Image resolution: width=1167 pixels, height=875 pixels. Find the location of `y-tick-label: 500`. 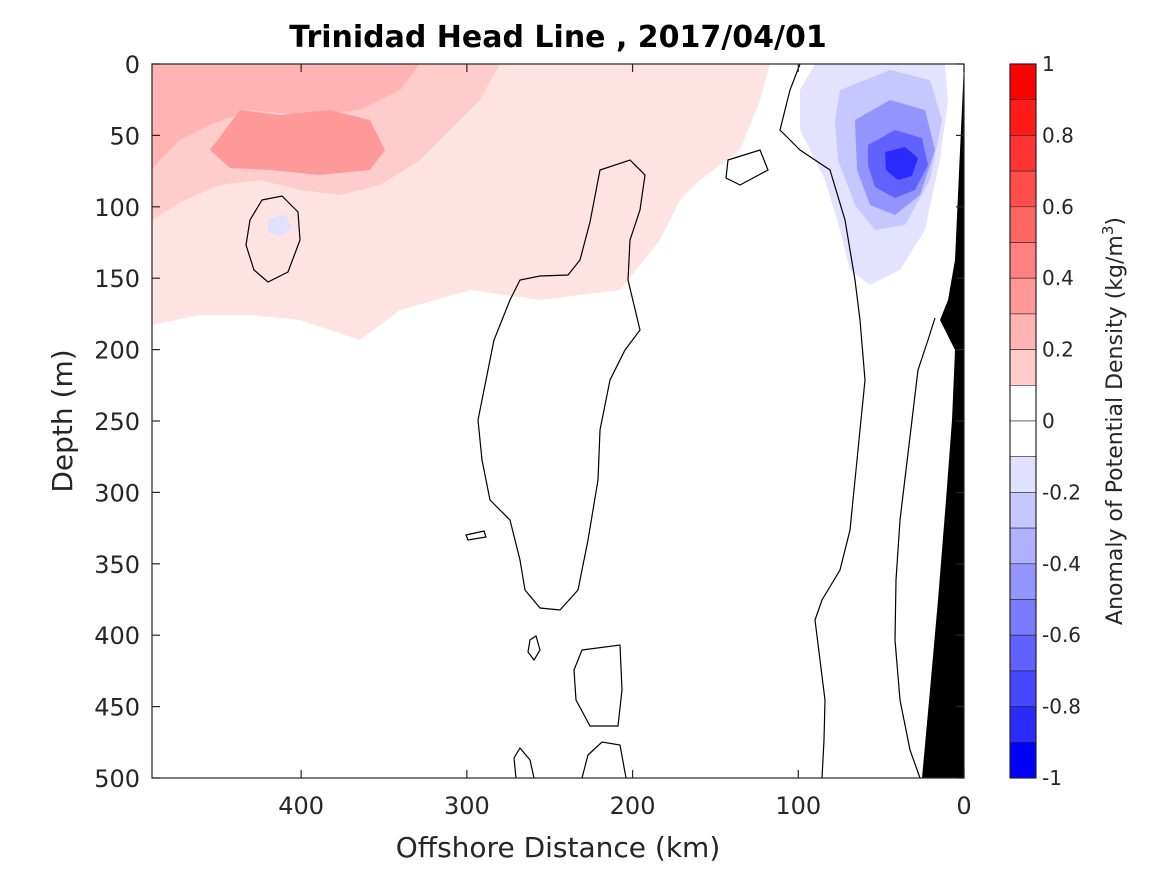

y-tick-label: 500 is located at coordinates (117, 779).